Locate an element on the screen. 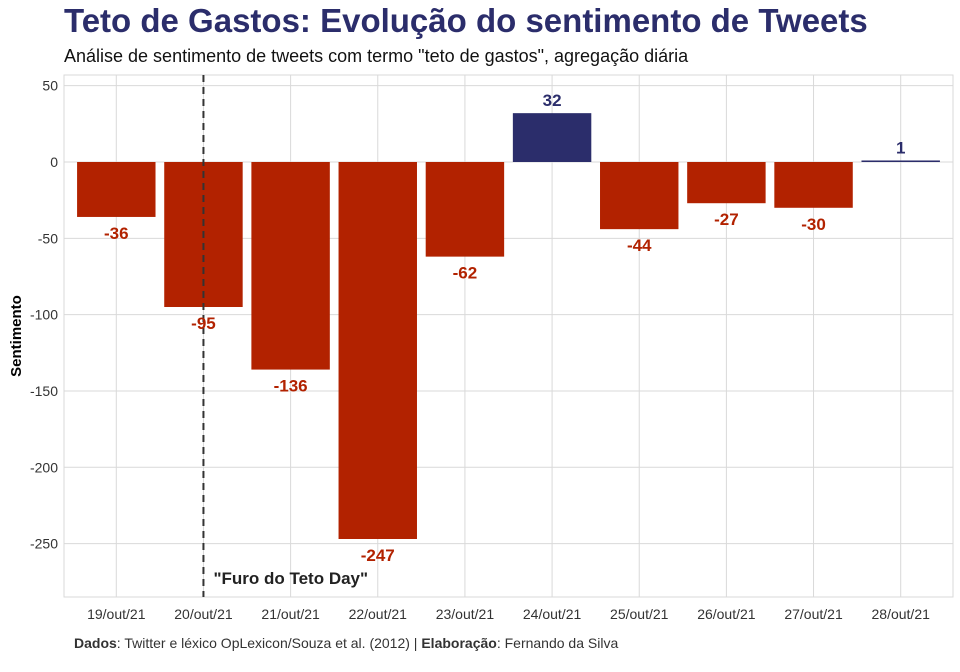 Image resolution: width=960 pixels, height=672 pixels. data-label: -44 is located at coordinates (639, 245).